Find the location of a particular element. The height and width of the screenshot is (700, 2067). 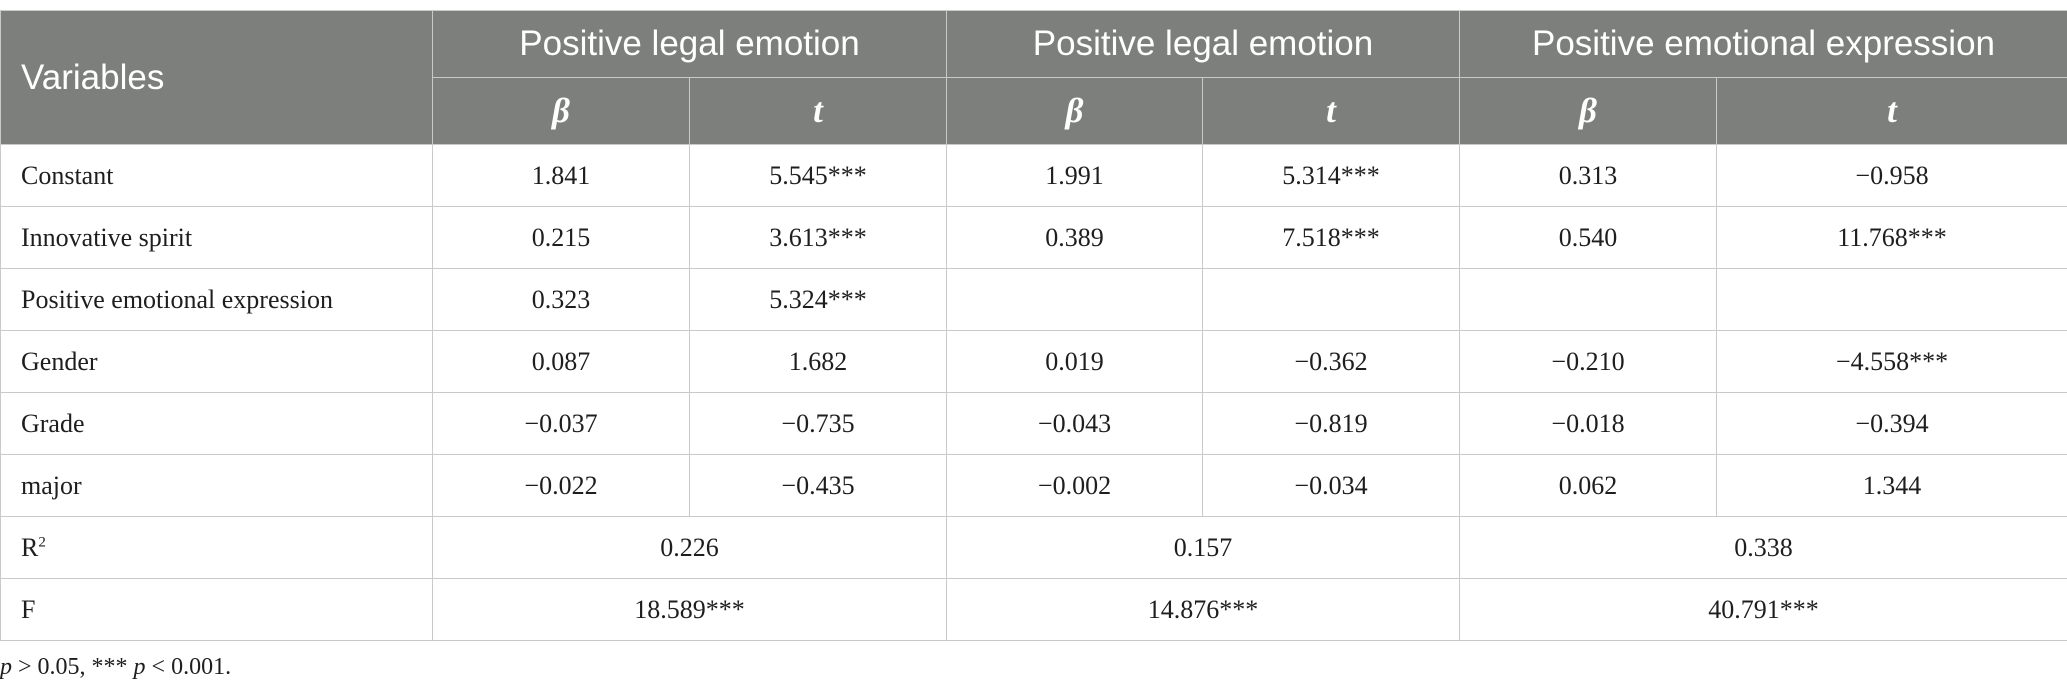

f-value-3: 40.791*** is located at coordinates (1762, 609).